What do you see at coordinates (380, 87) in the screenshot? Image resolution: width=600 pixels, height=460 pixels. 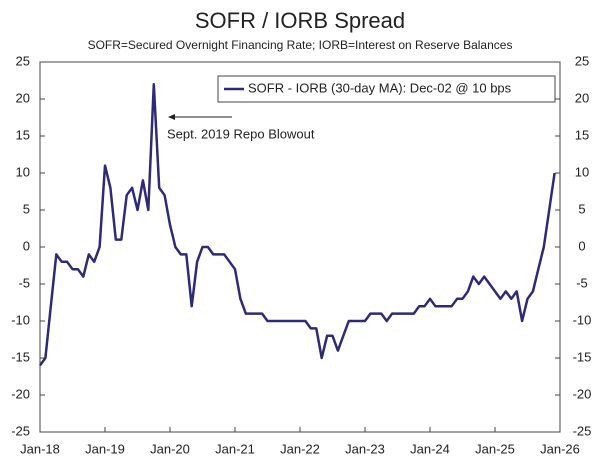 I see `legend-label: SOFR - IORB (30-day MA): Dec-02 @ 10 bps` at bounding box center [380, 87].